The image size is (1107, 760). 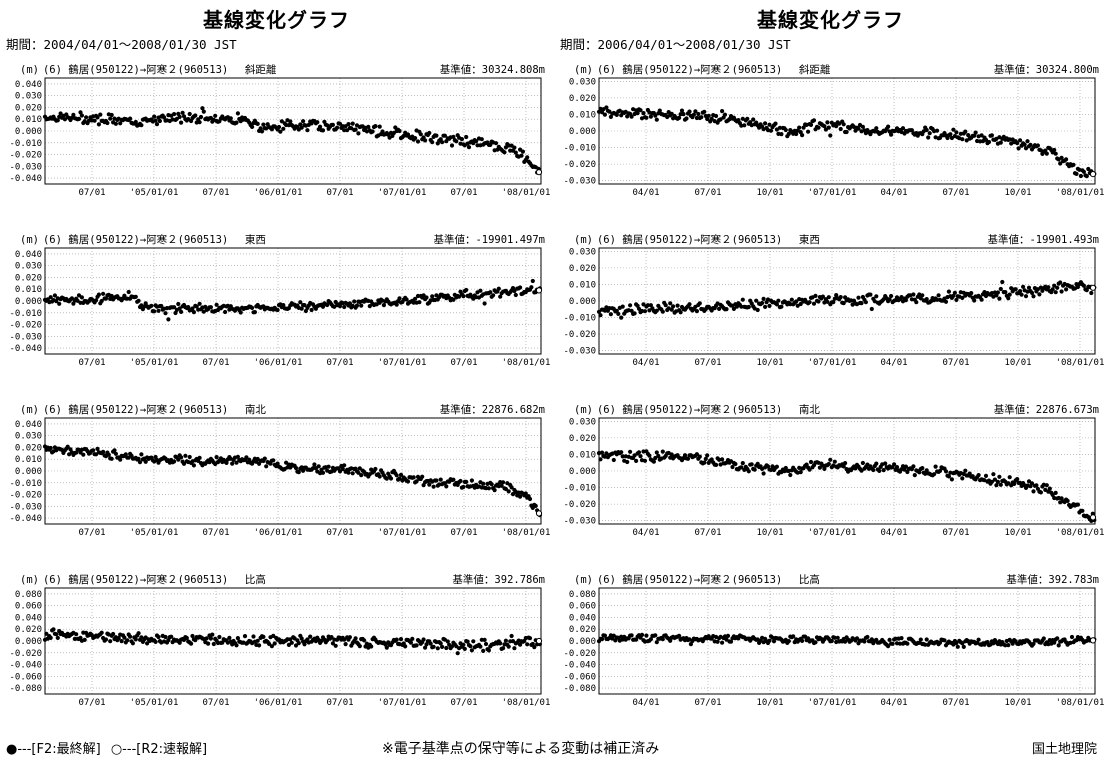 I want to click on quick-solution-point, so click(x=539, y=290).